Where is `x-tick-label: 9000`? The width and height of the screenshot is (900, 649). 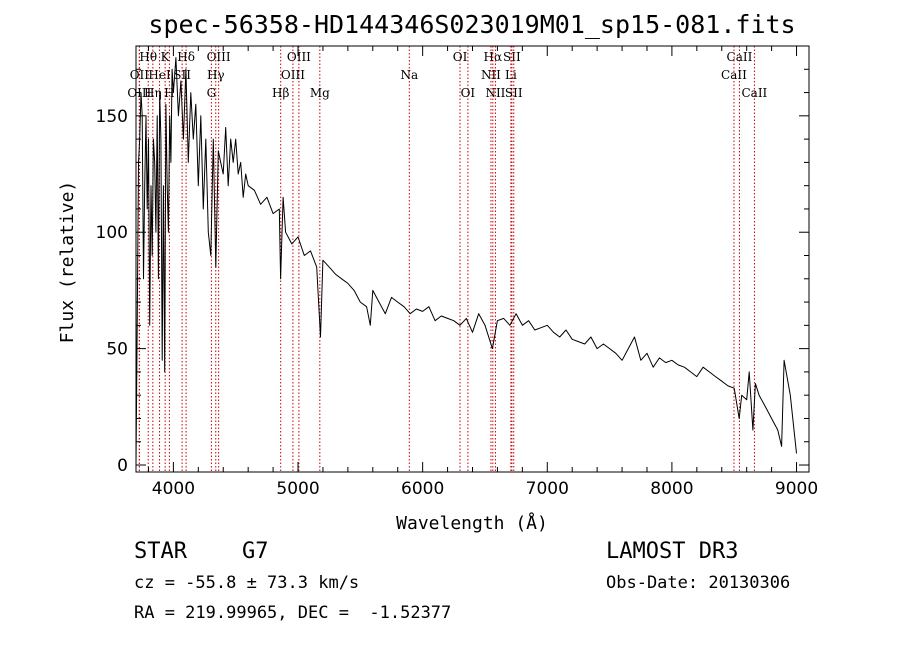 x-tick-label: 9000 is located at coordinates (796, 489).